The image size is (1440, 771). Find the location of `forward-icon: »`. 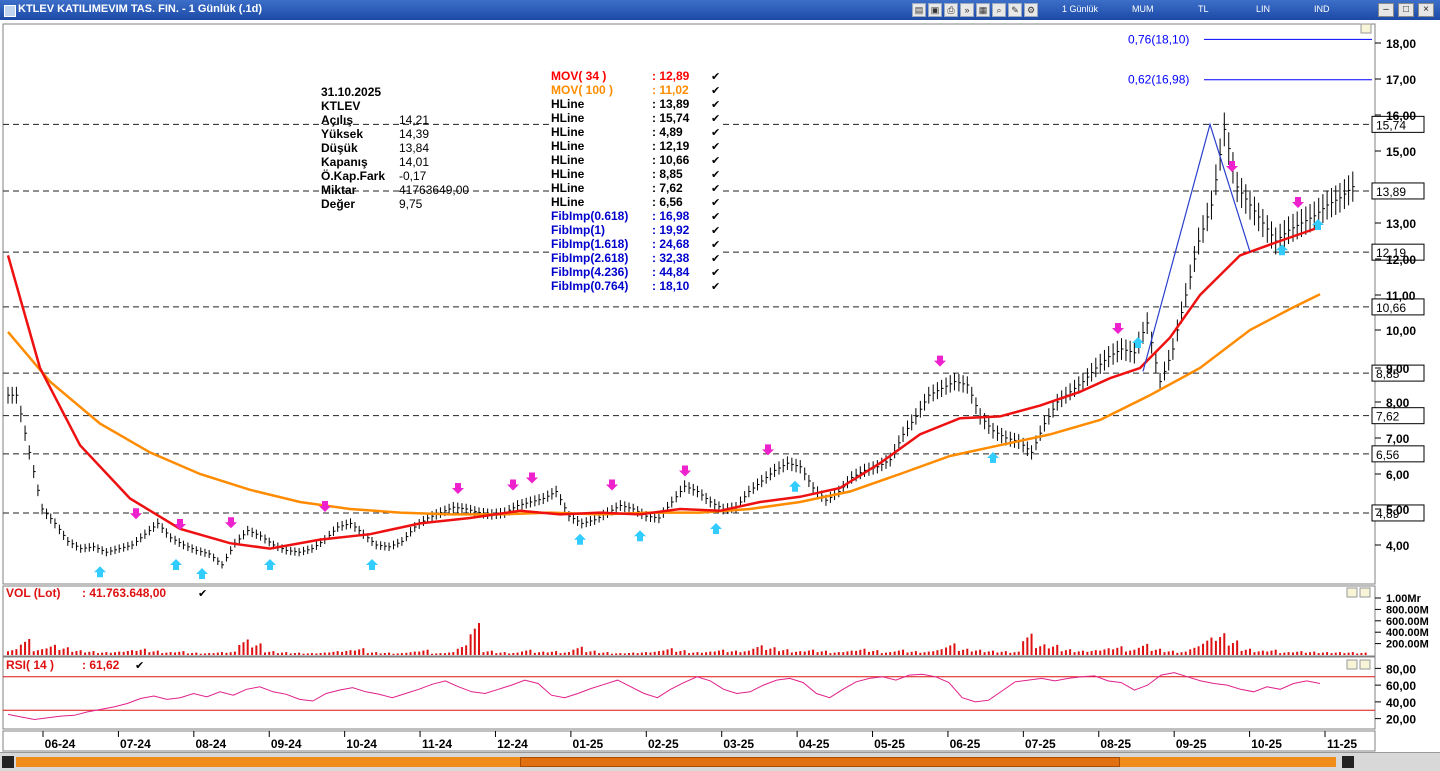

forward-icon: » is located at coordinates (967, 10).